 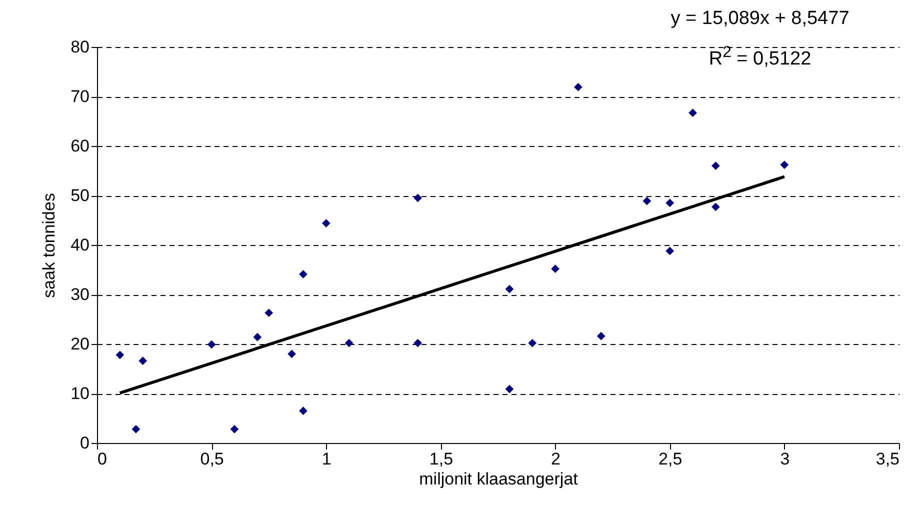 I want to click on y-tick-label: 80, so click(x=80, y=47).